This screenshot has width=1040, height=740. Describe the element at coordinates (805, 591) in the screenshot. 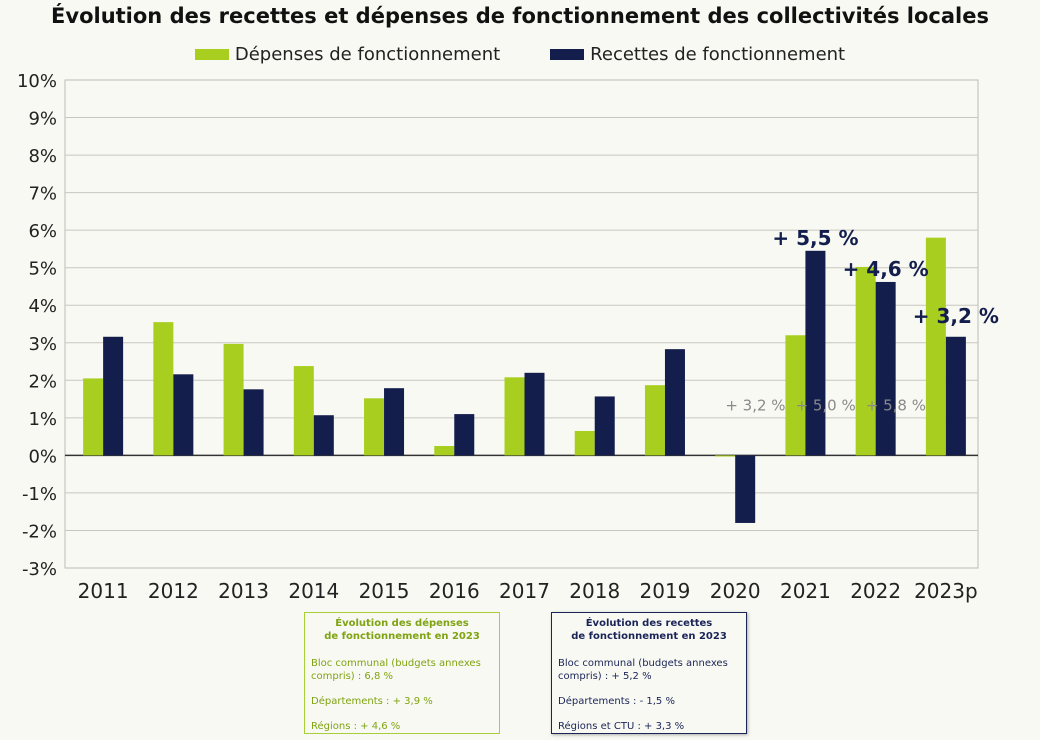

I see `x-tick-label: 2021` at that location.